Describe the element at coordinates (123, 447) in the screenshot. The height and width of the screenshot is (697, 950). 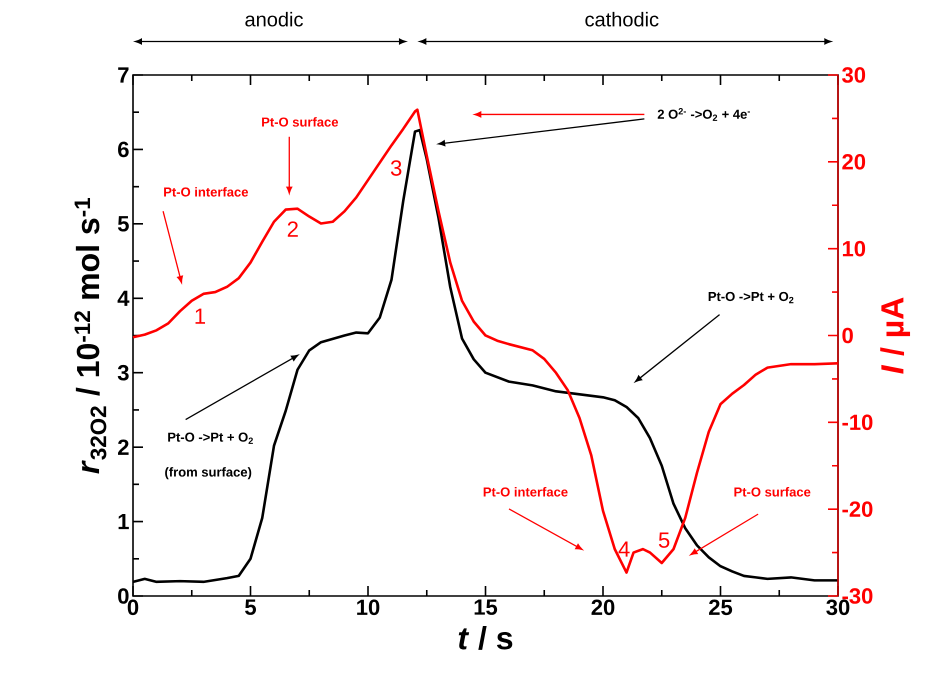
I see `y-tick-label: 2` at that location.